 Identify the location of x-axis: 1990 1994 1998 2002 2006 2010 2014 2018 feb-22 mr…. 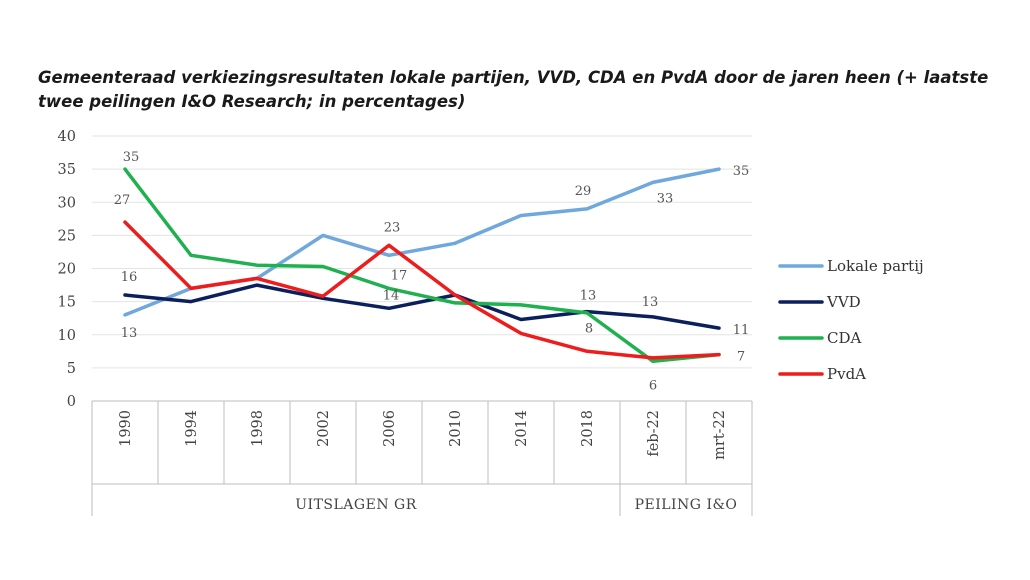
(422, 458).